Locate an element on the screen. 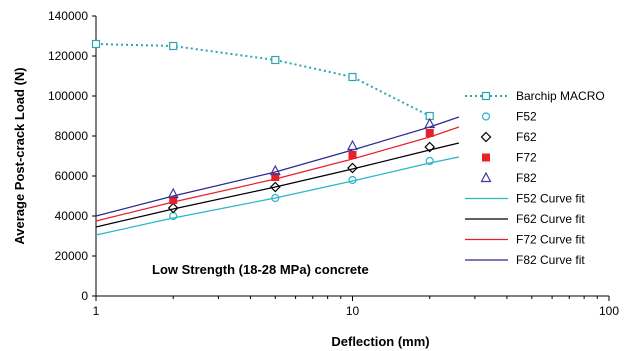 This screenshot has height=351, width=632. y-tick-label: 20000 is located at coordinates (72, 256).